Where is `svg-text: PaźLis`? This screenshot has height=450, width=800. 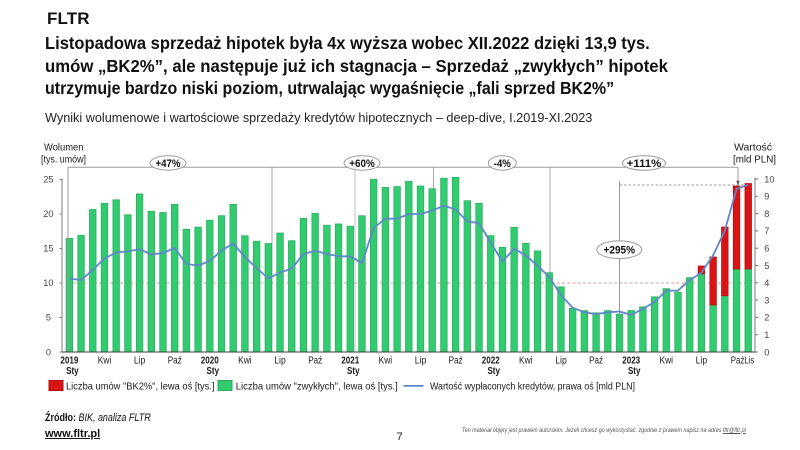
svg-text: PaźLis is located at coordinates (743, 361).